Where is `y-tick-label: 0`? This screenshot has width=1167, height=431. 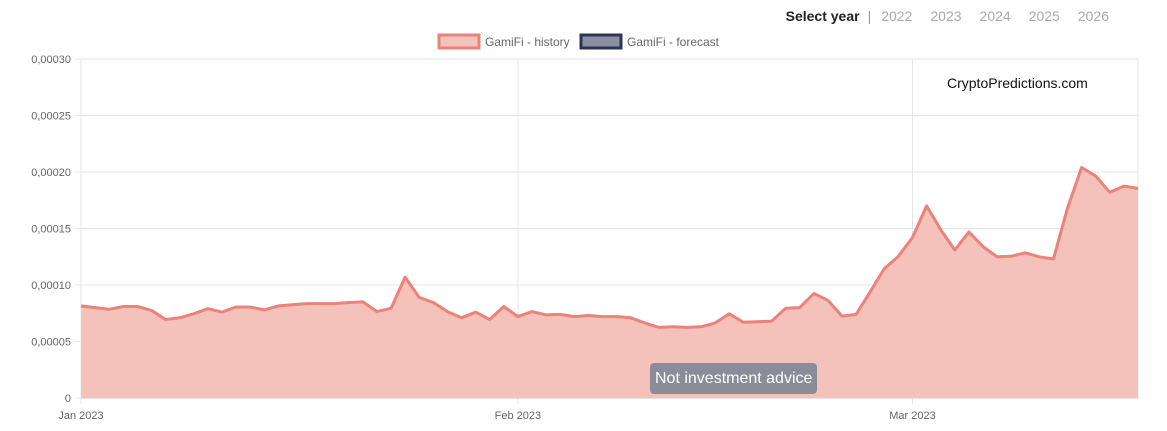
y-tick-label: 0 is located at coordinates (68, 399).